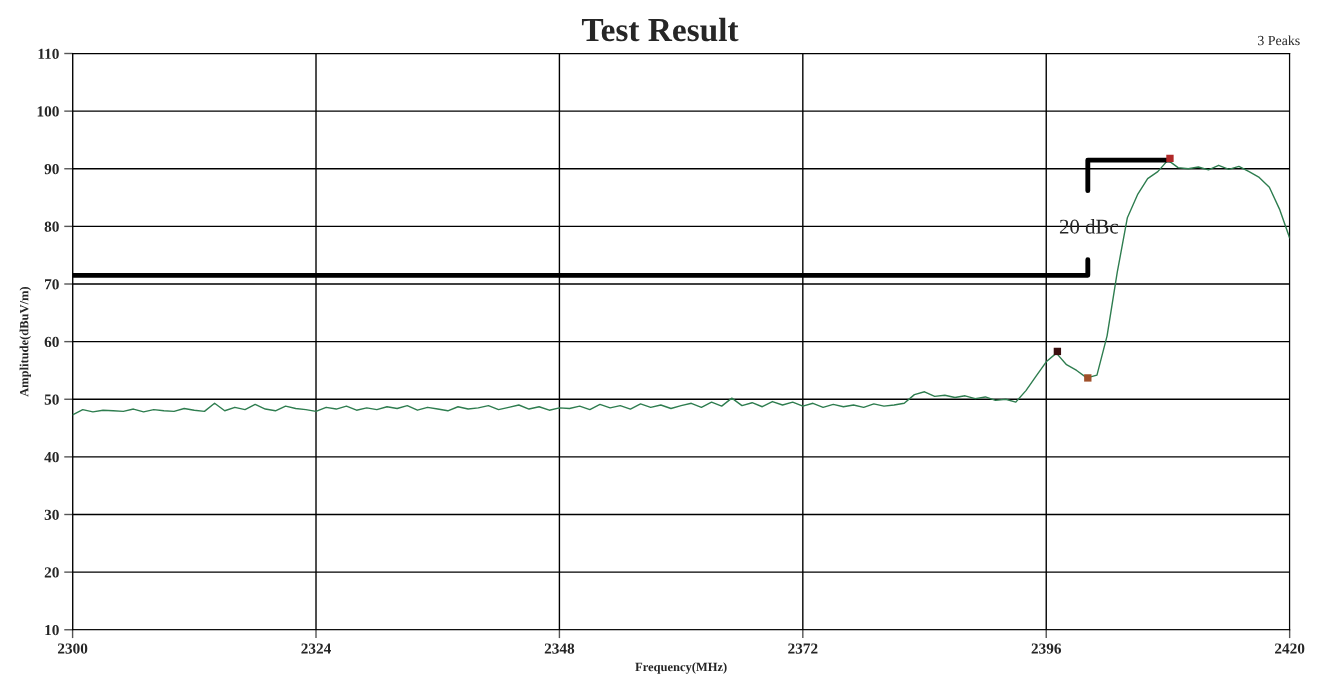 Image resolution: width=1320 pixels, height=686 pixels. What do you see at coordinates (1046, 648) in the screenshot?
I see `x-tick-label: 2396` at bounding box center [1046, 648].